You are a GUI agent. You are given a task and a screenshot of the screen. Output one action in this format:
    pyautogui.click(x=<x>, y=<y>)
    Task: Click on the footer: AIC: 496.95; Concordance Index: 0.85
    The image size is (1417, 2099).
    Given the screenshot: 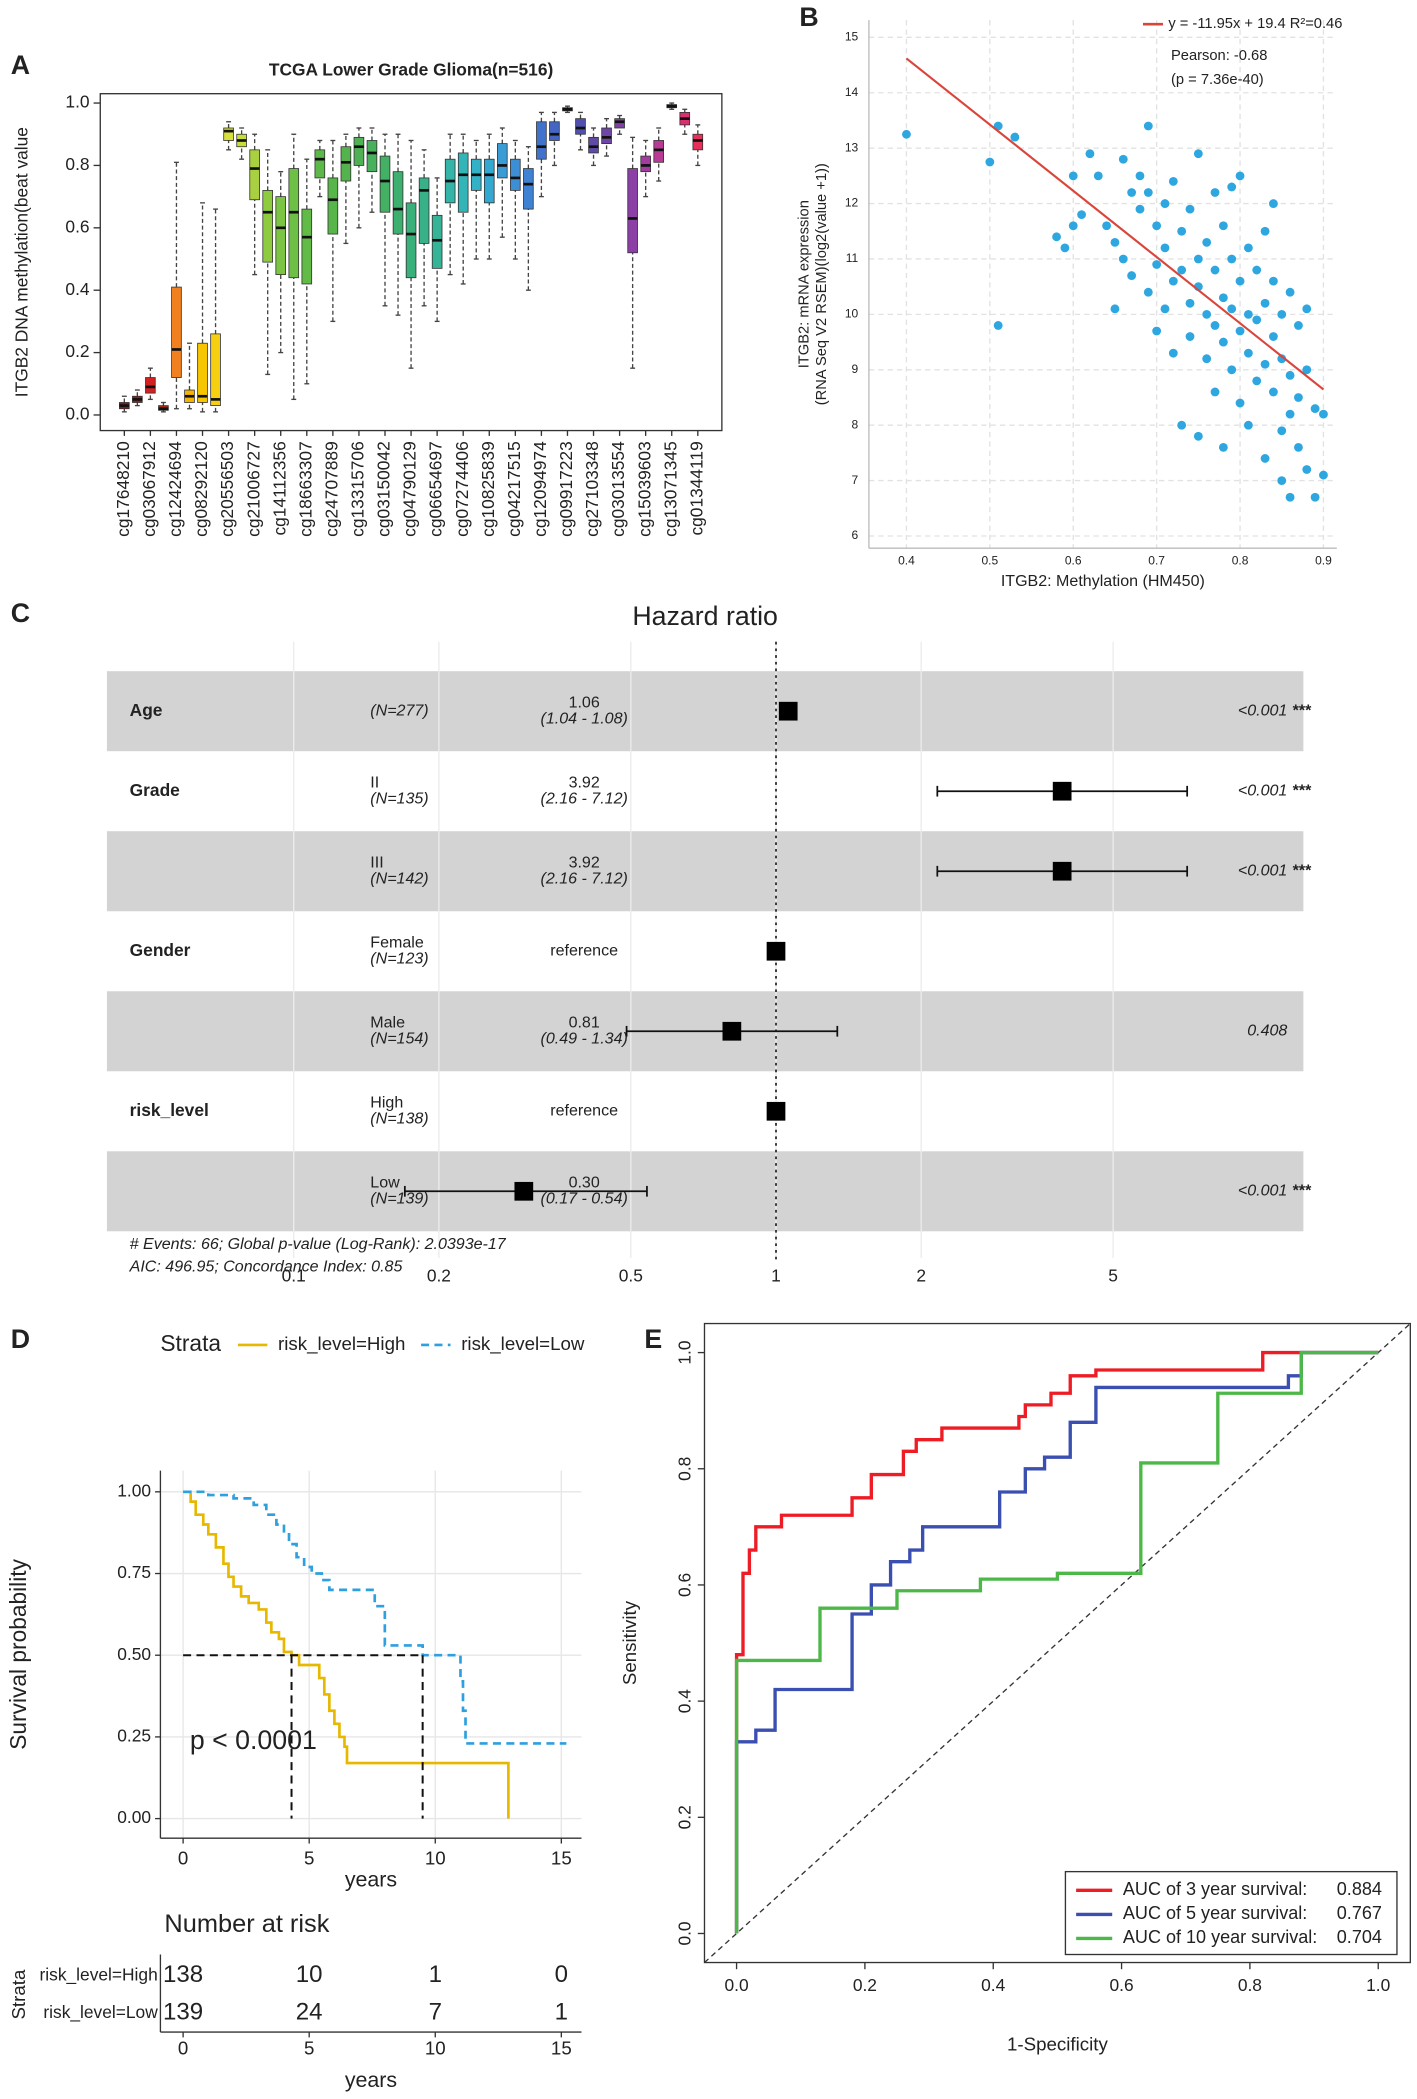 What is the action you would take?
    pyautogui.click(x=266, y=1267)
    